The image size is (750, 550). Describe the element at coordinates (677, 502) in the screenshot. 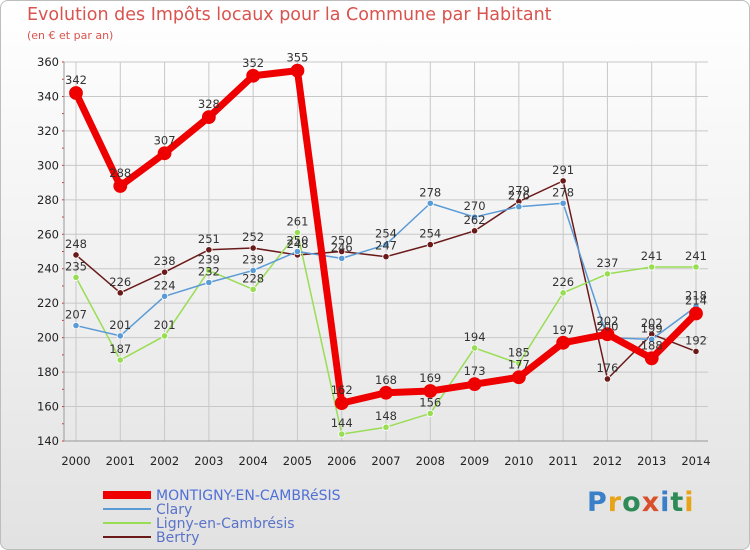

I see `logo-letter: t` at that location.